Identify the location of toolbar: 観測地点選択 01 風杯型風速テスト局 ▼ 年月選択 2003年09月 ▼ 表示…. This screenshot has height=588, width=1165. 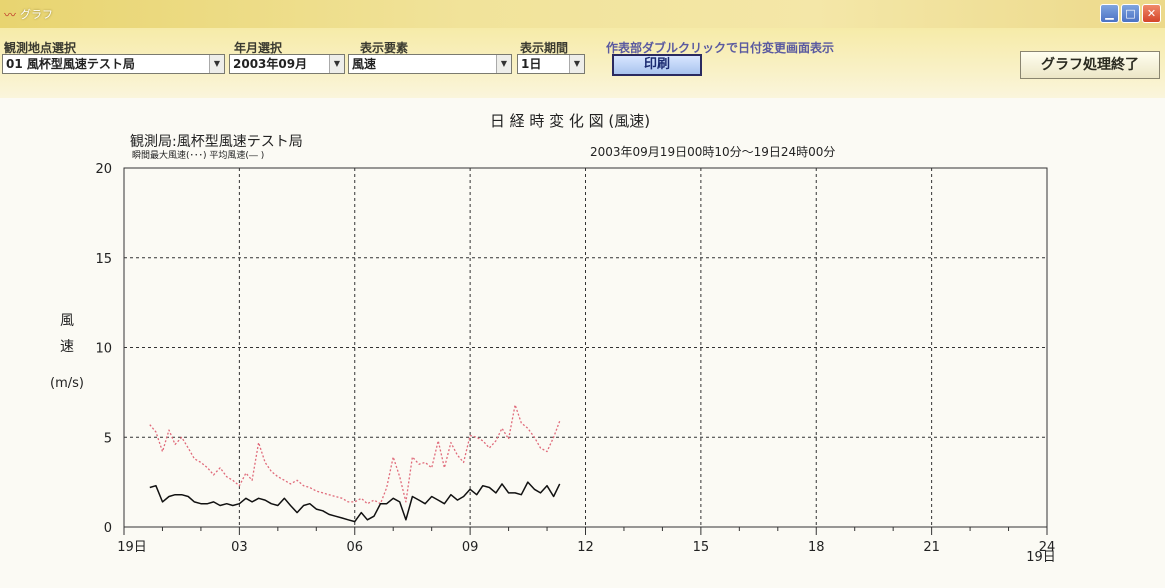
(582, 63).